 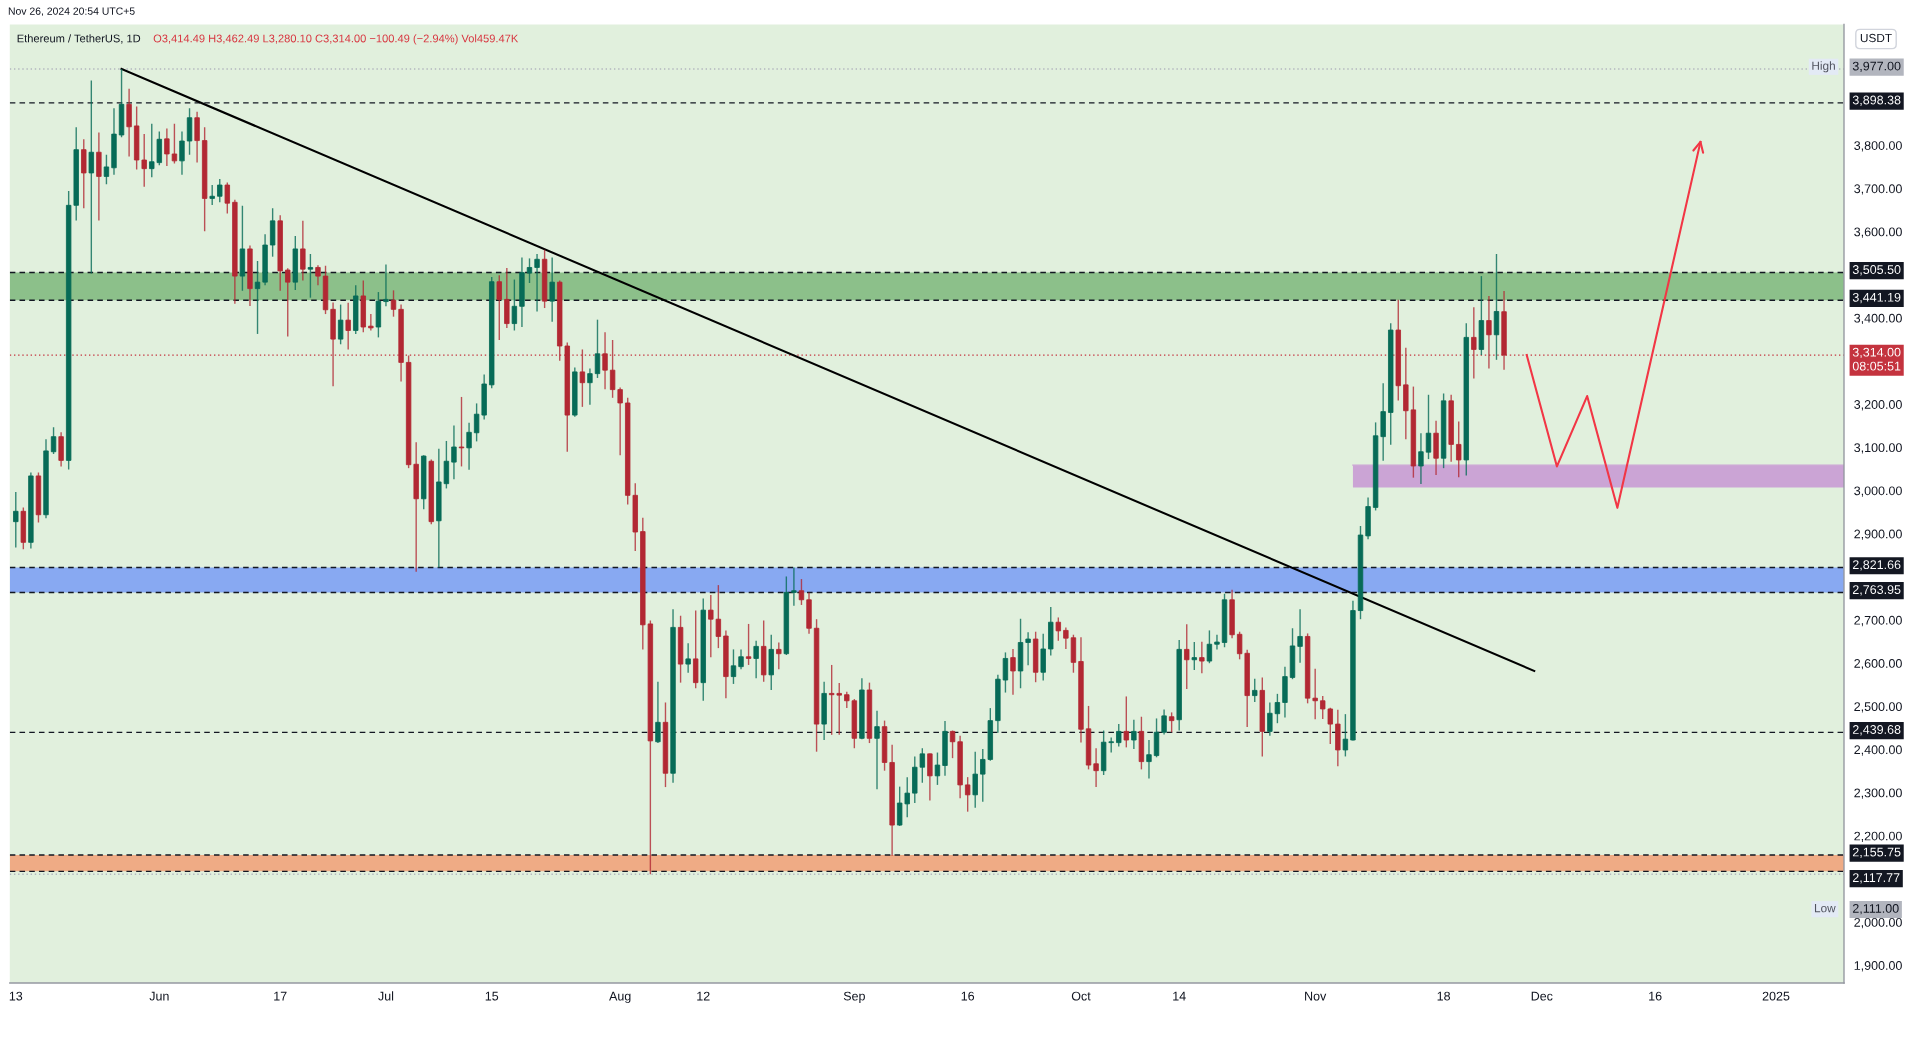 I want to click on ref-line-label: 2,439.68, so click(x=1876, y=730).